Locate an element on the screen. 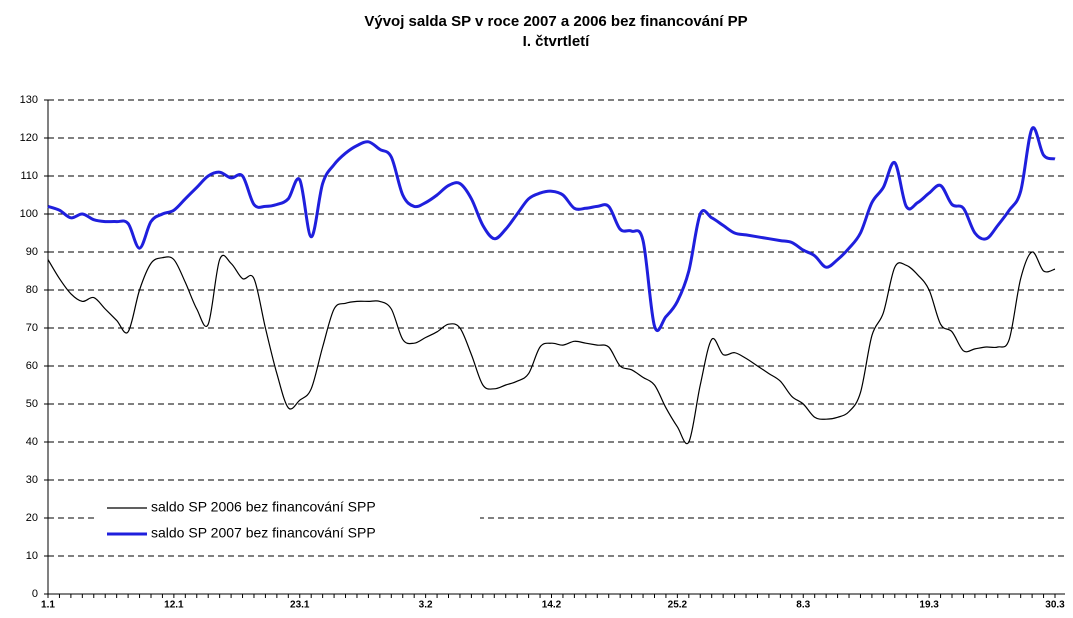 The width and height of the screenshot is (1073, 618). y-tick-label: 70 is located at coordinates (32, 328).